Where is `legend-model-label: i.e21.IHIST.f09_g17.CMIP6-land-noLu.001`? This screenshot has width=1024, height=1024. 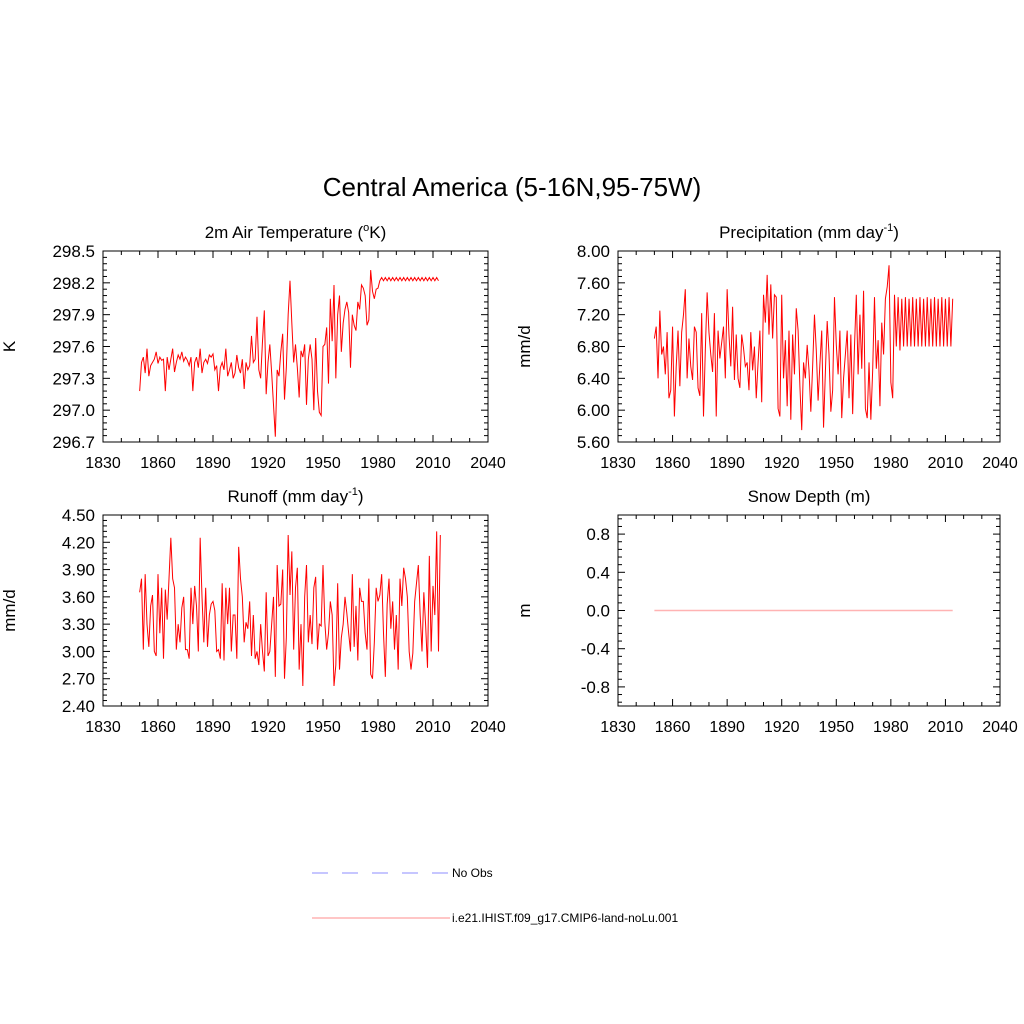 legend-model-label: i.e21.IHIST.f09_g17.CMIP6-land-noLu.001 is located at coordinates (565, 918).